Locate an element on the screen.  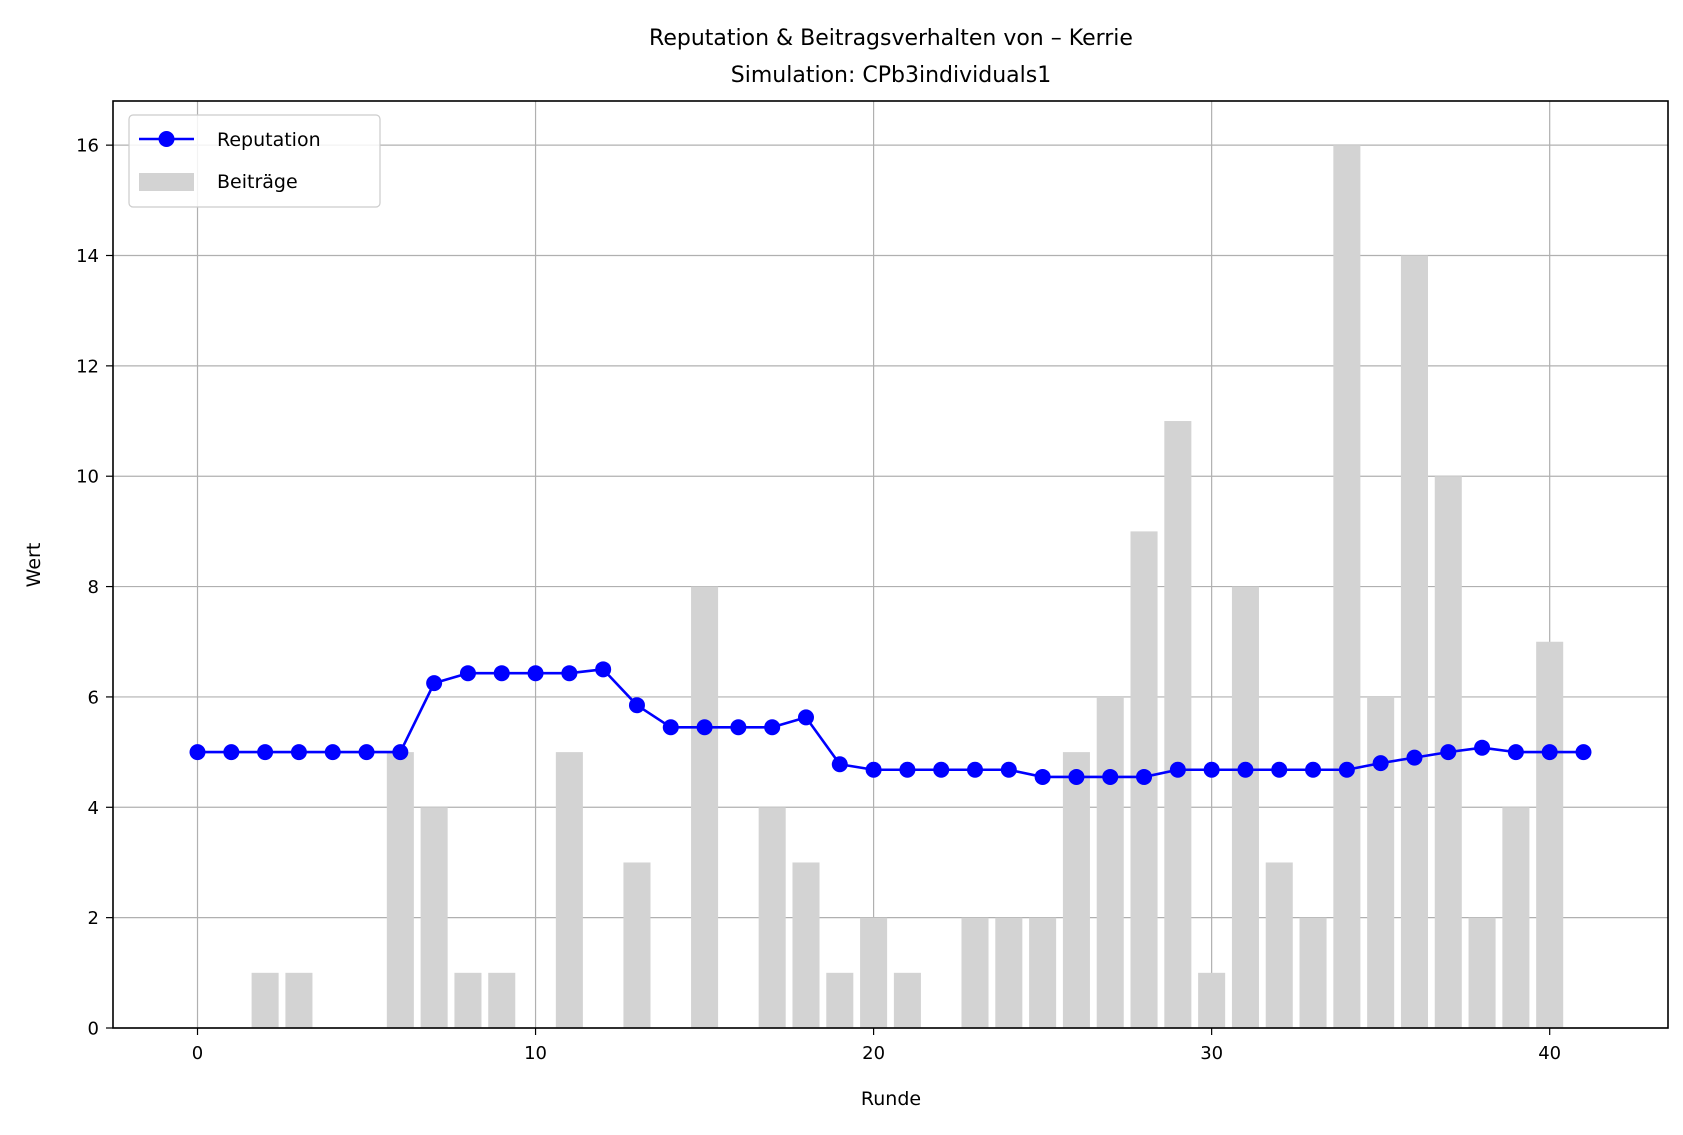
x-tick-label: 0 is located at coordinates (197, 1053).